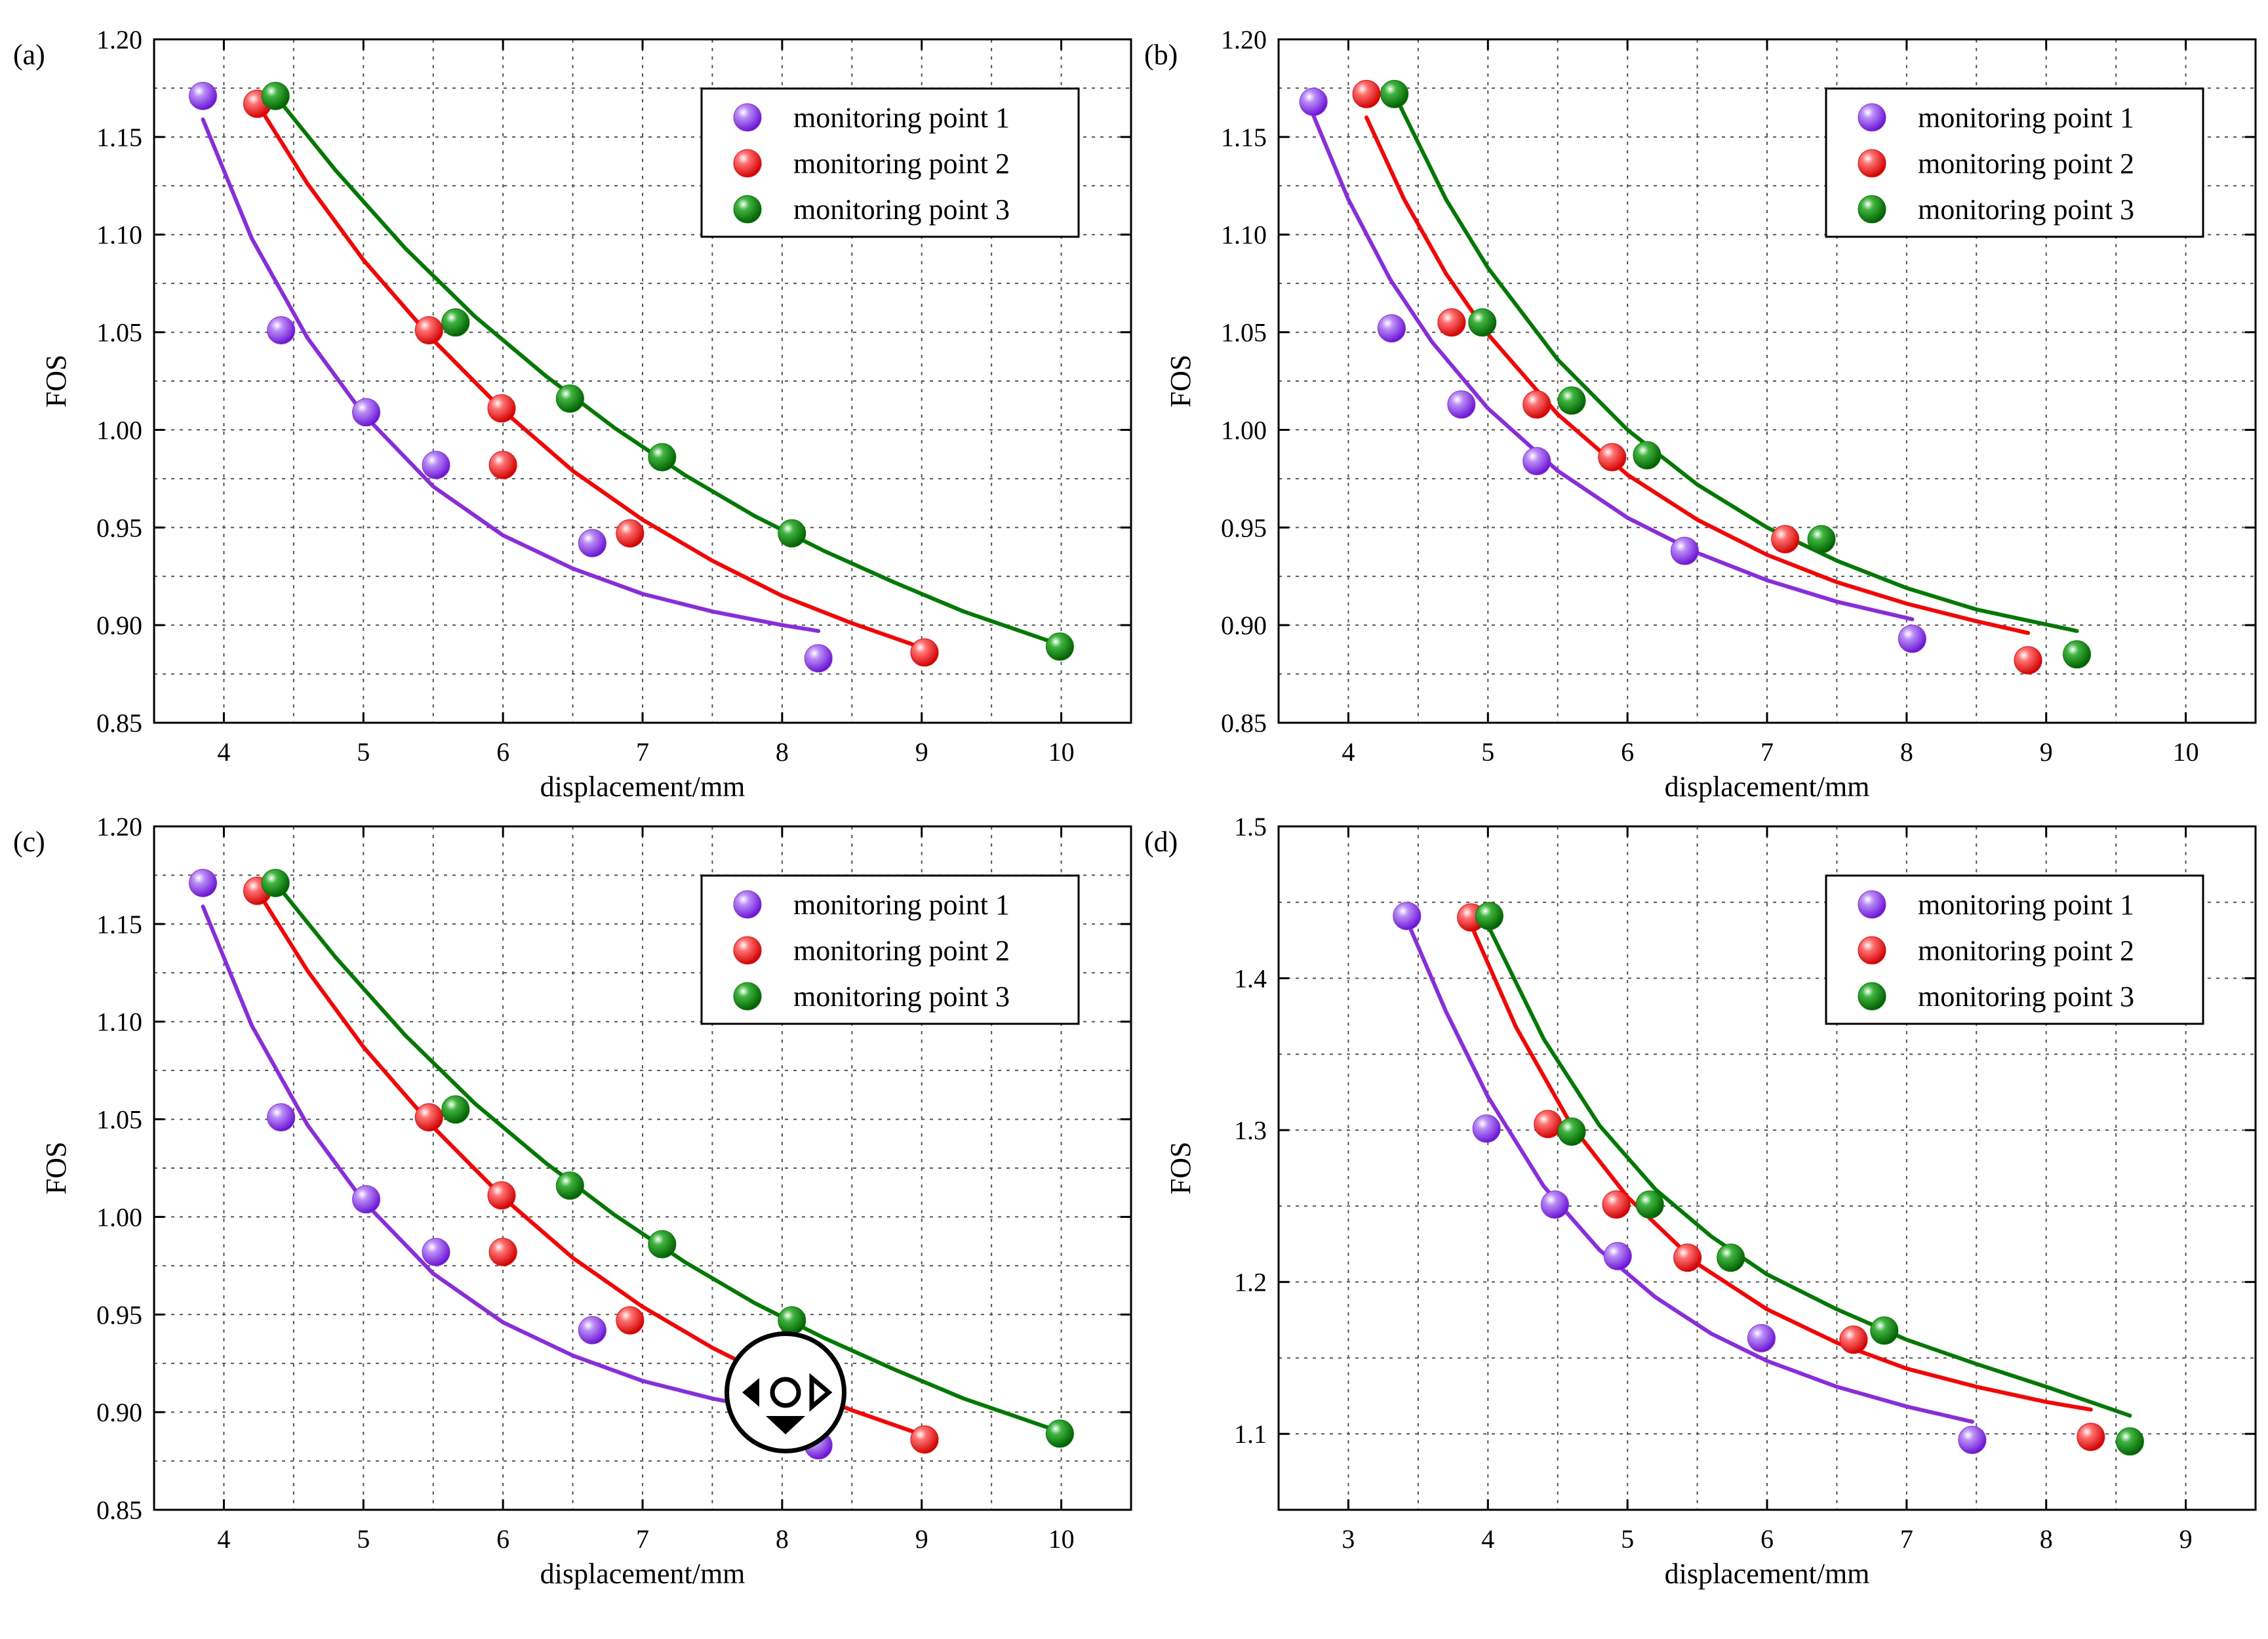 Image resolution: width=2268 pixels, height=1639 pixels. What do you see at coordinates (1244, 235) in the screenshot?
I see `y-tick-label: 1.10` at bounding box center [1244, 235].